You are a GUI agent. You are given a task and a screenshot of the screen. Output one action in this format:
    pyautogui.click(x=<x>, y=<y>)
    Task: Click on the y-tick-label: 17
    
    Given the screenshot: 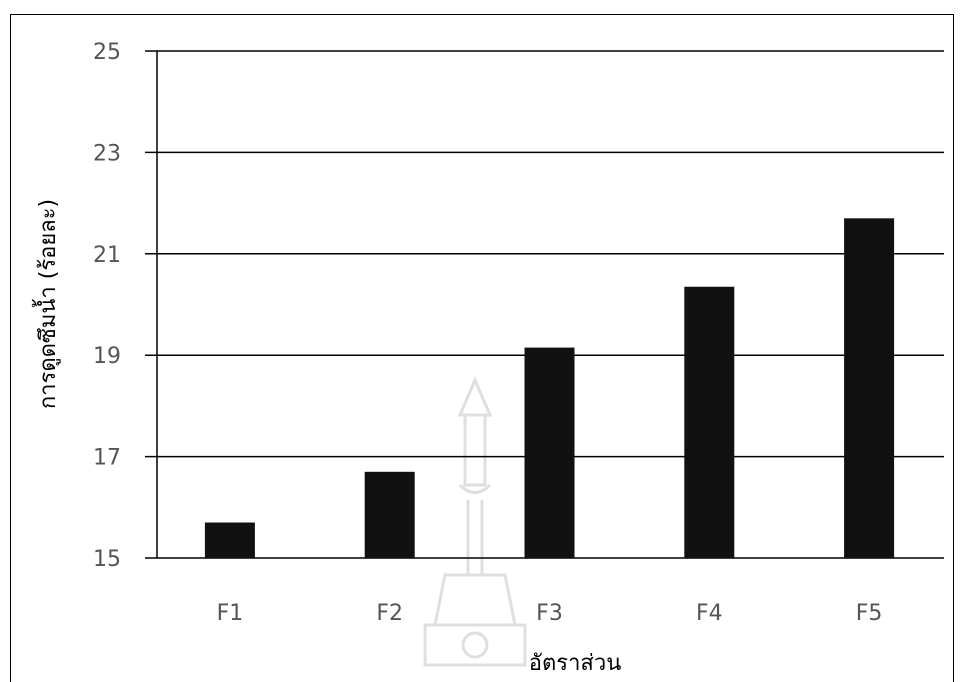 What is the action you would take?
    pyautogui.click(x=107, y=458)
    